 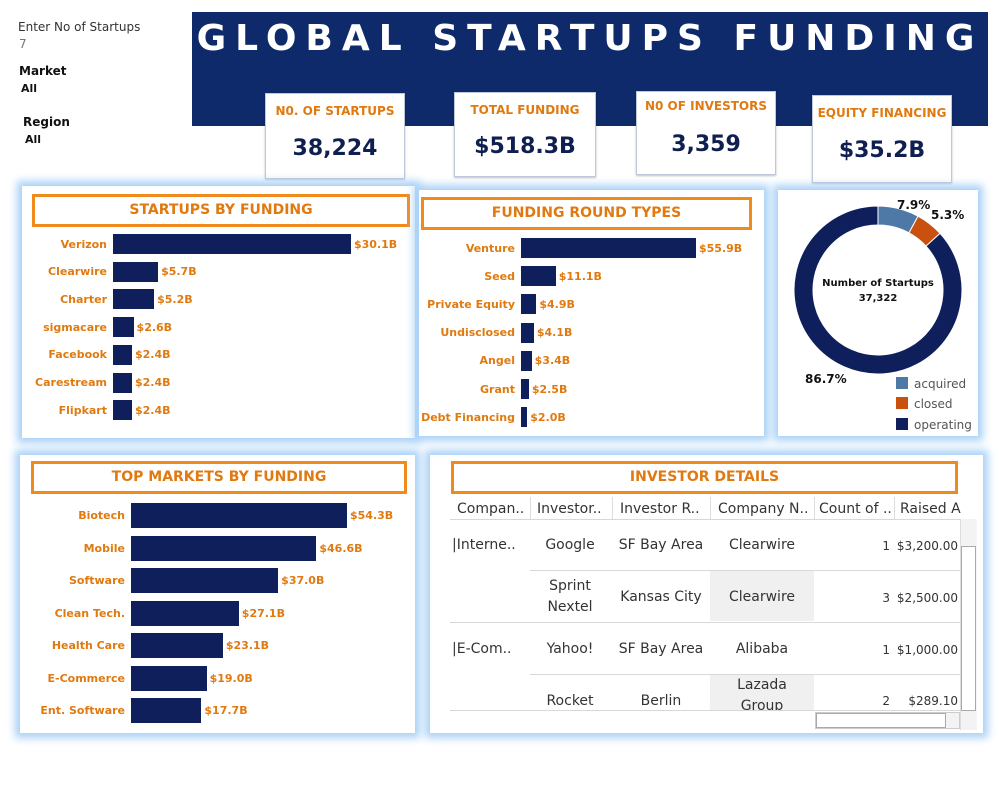 What do you see at coordinates (23, 44) in the screenshot?
I see `startups-count-input: 7` at bounding box center [23, 44].